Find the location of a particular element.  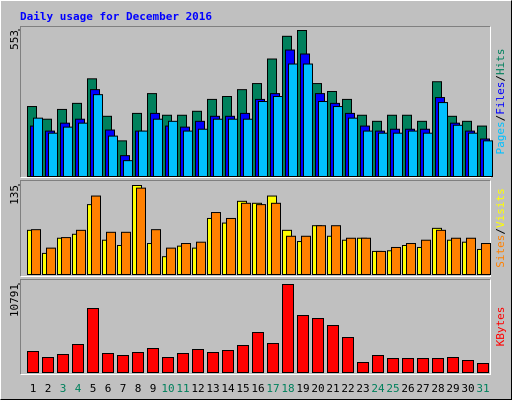

x-tick-label: 11 is located at coordinates (182, 388).